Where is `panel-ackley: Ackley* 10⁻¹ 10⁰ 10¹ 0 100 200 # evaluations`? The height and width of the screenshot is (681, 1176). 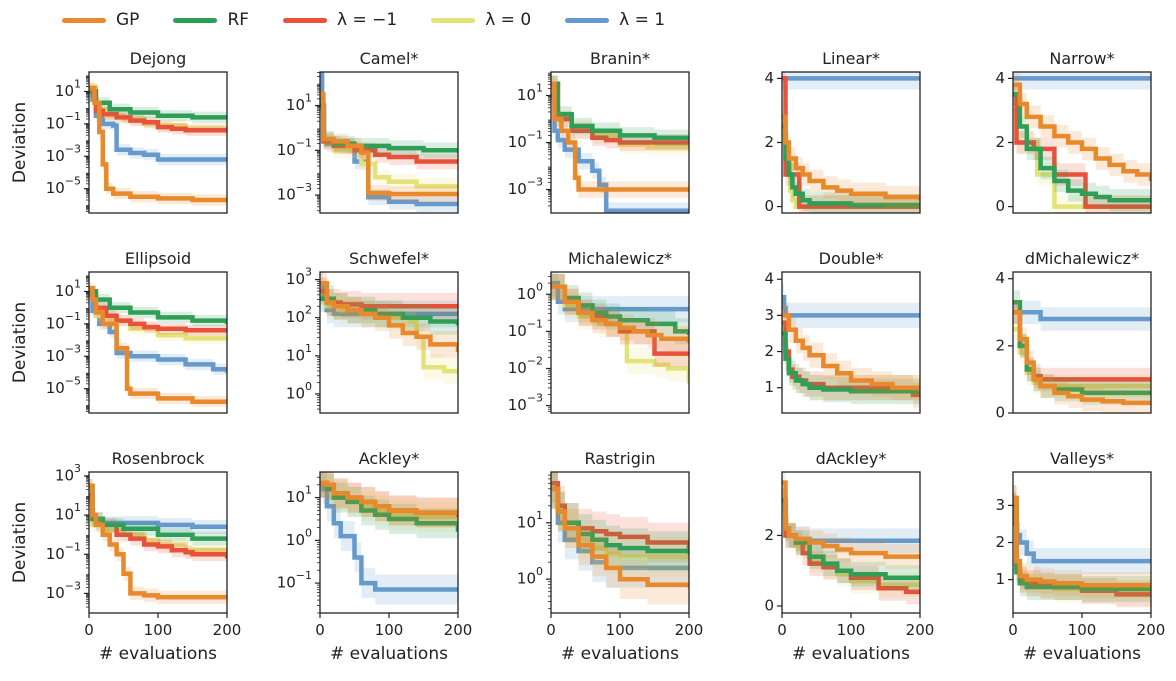 panel-ackley: Ackley* 10⁻¹ 10⁰ 10¹ 0 100 200 # evaluations is located at coordinates (375, 556).